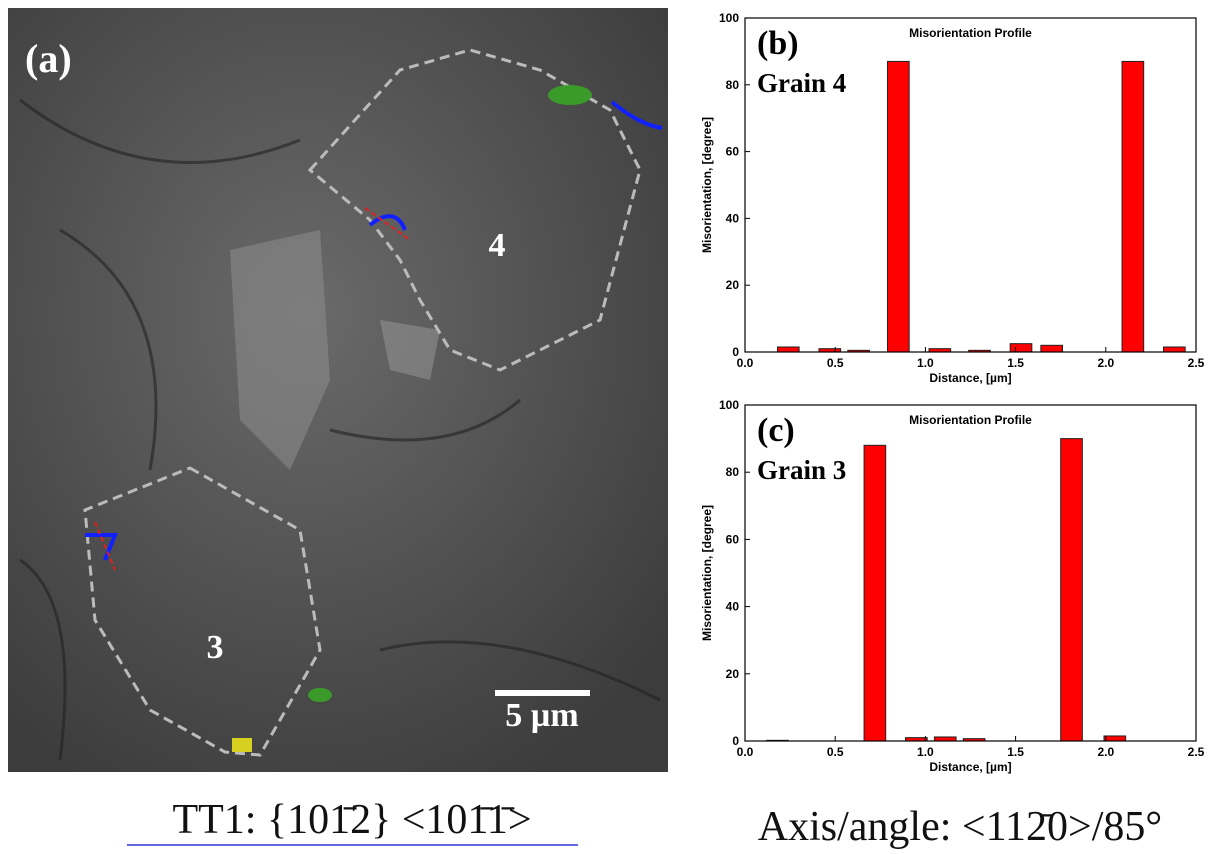  Describe the element at coordinates (778, 43) in the screenshot. I see `panel-label: (b)` at that location.